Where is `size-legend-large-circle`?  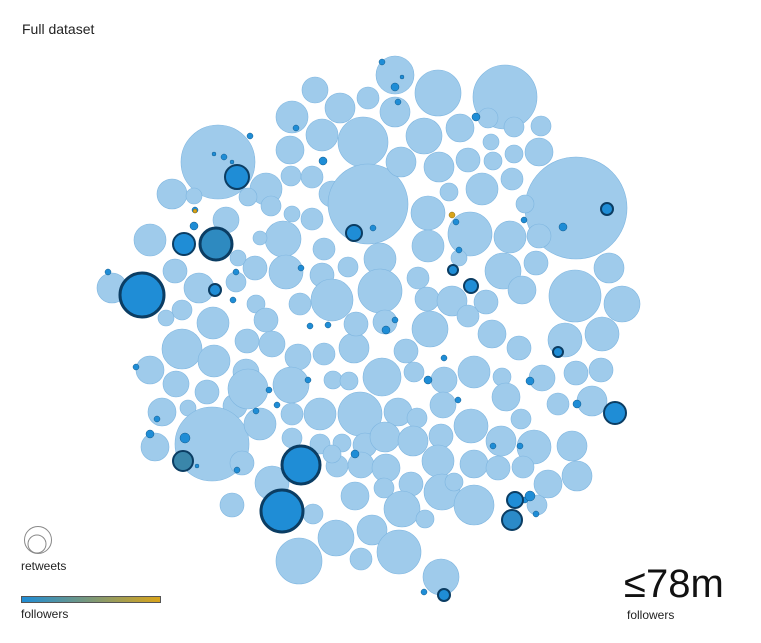 size-legend-large-circle is located at coordinates (38, 540).